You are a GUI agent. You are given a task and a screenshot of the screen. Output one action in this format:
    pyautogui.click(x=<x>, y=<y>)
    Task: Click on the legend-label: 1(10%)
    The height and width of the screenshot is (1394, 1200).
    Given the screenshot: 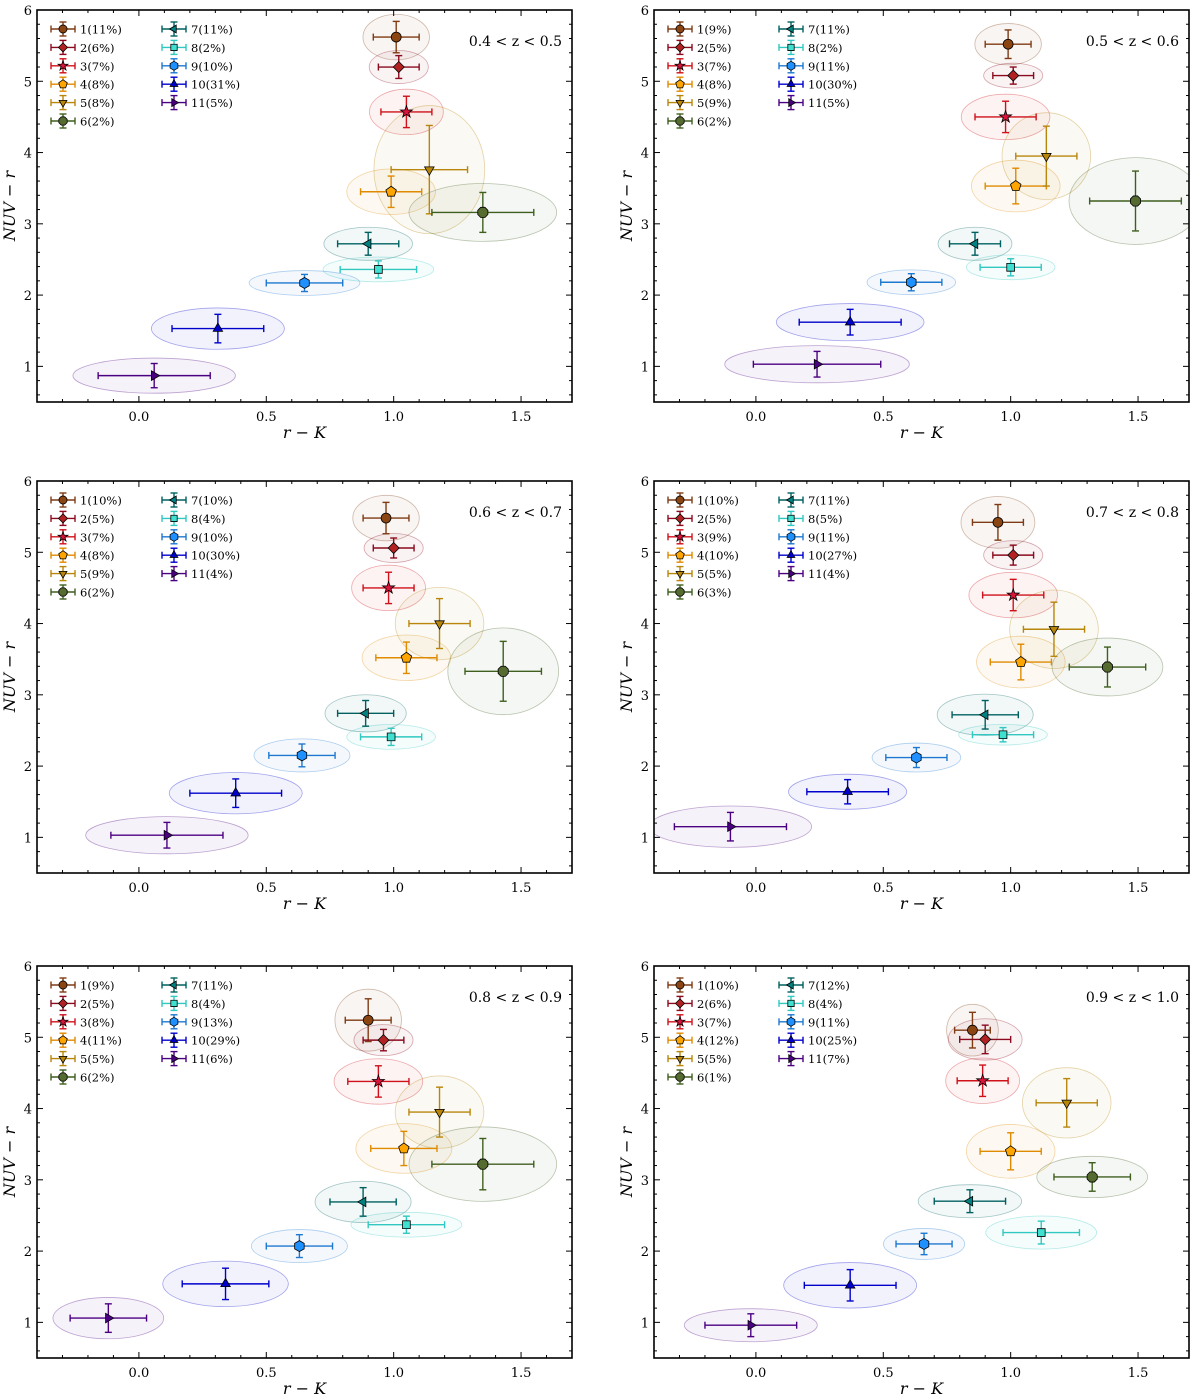 What is the action you would take?
    pyautogui.click(x=718, y=986)
    